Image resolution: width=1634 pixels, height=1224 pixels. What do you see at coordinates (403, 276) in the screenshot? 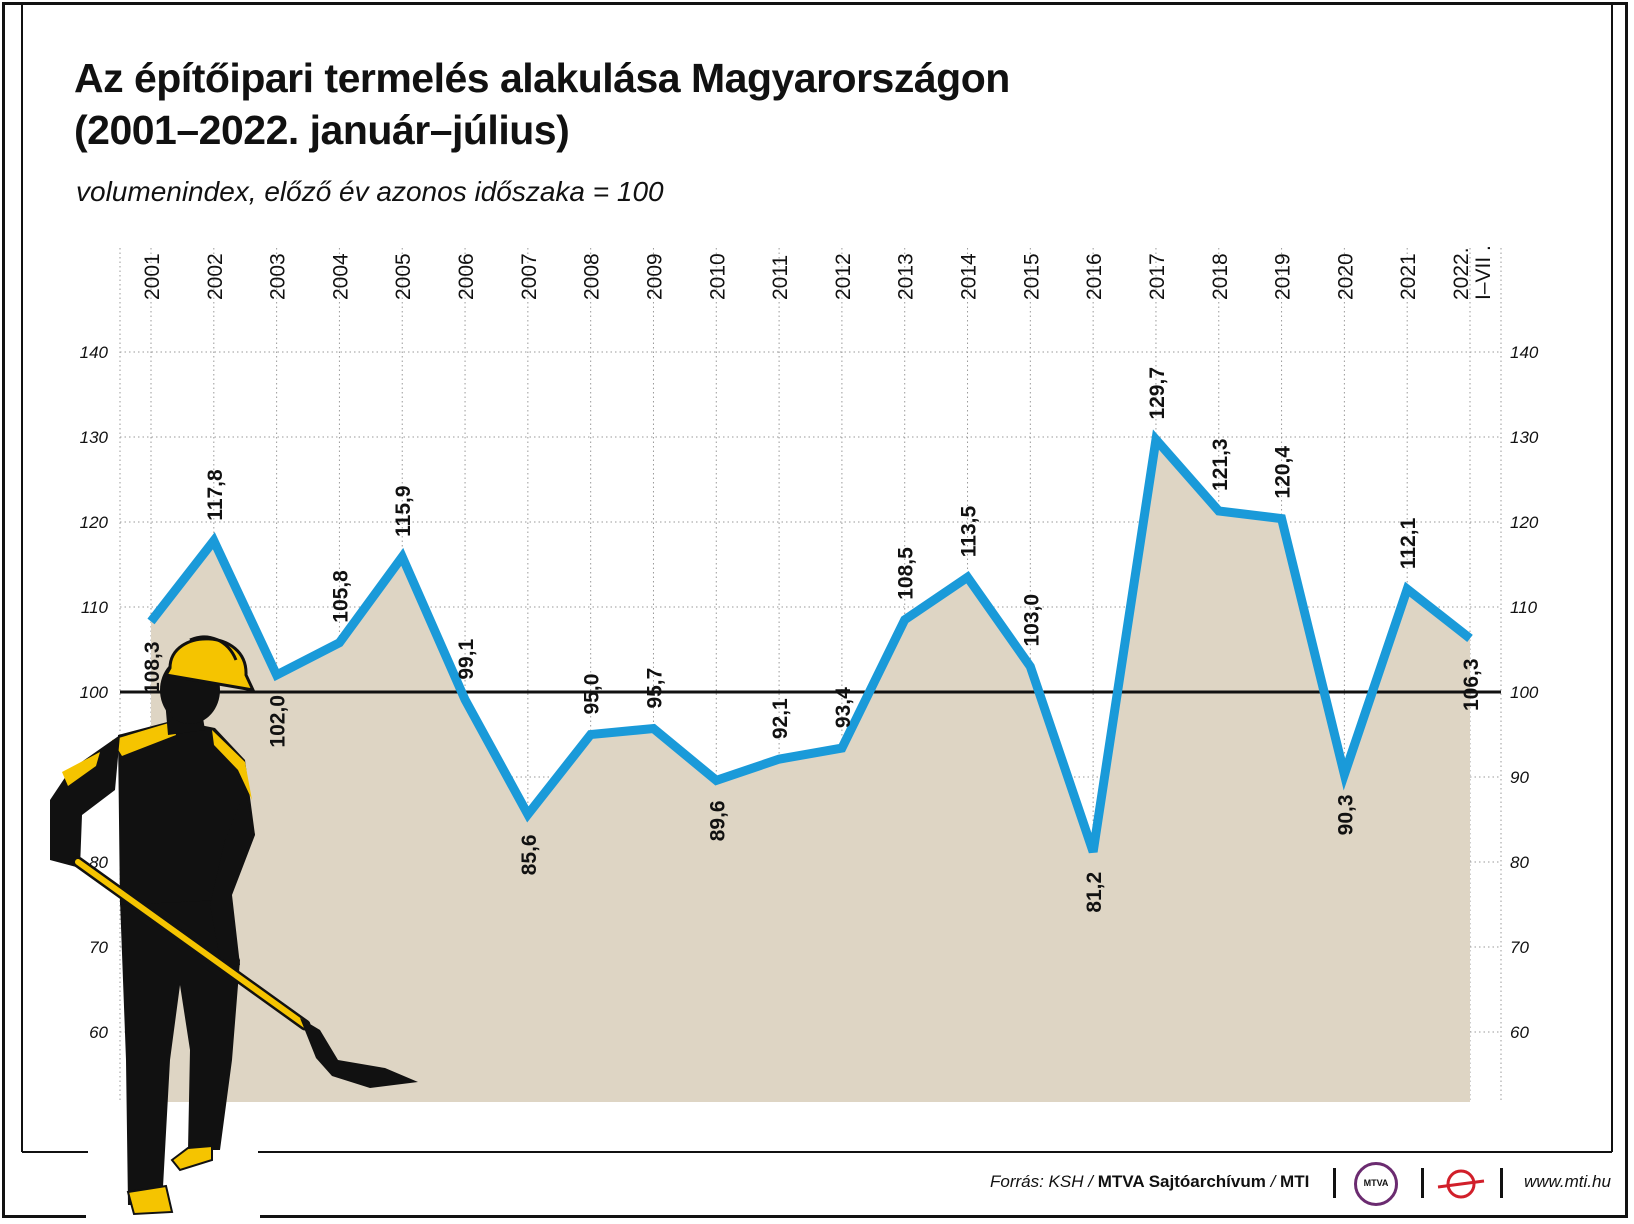
I see `x-tick-label: 2005` at bounding box center [403, 276].